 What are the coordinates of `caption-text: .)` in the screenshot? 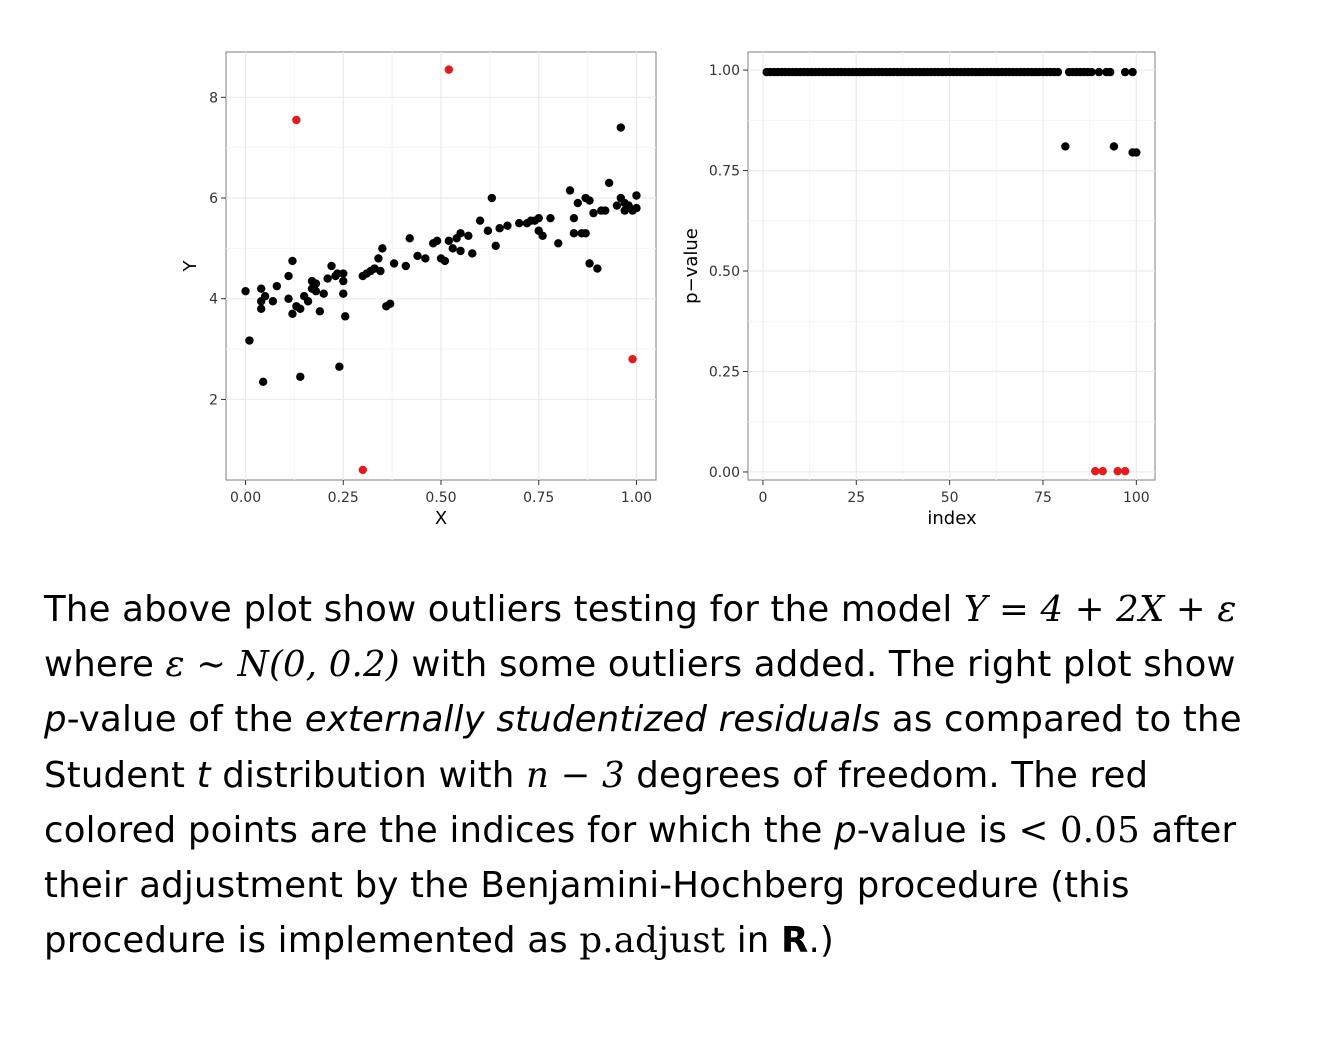 It's located at (821, 941).